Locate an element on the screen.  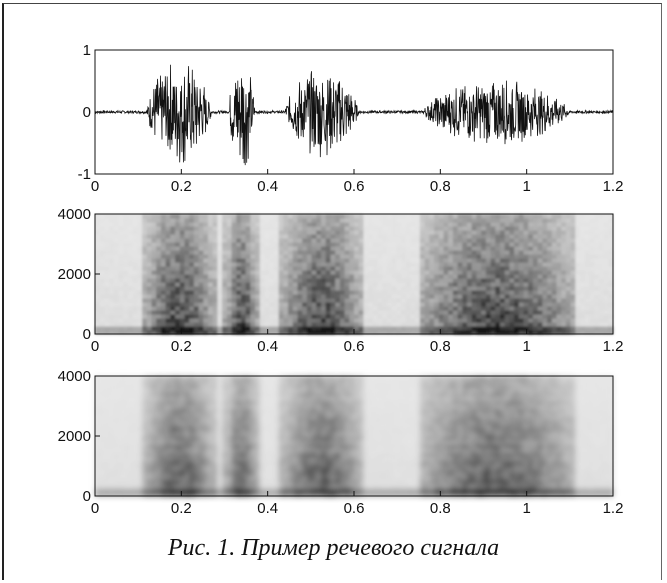
y-tick-label: 1 is located at coordinates (87, 50).